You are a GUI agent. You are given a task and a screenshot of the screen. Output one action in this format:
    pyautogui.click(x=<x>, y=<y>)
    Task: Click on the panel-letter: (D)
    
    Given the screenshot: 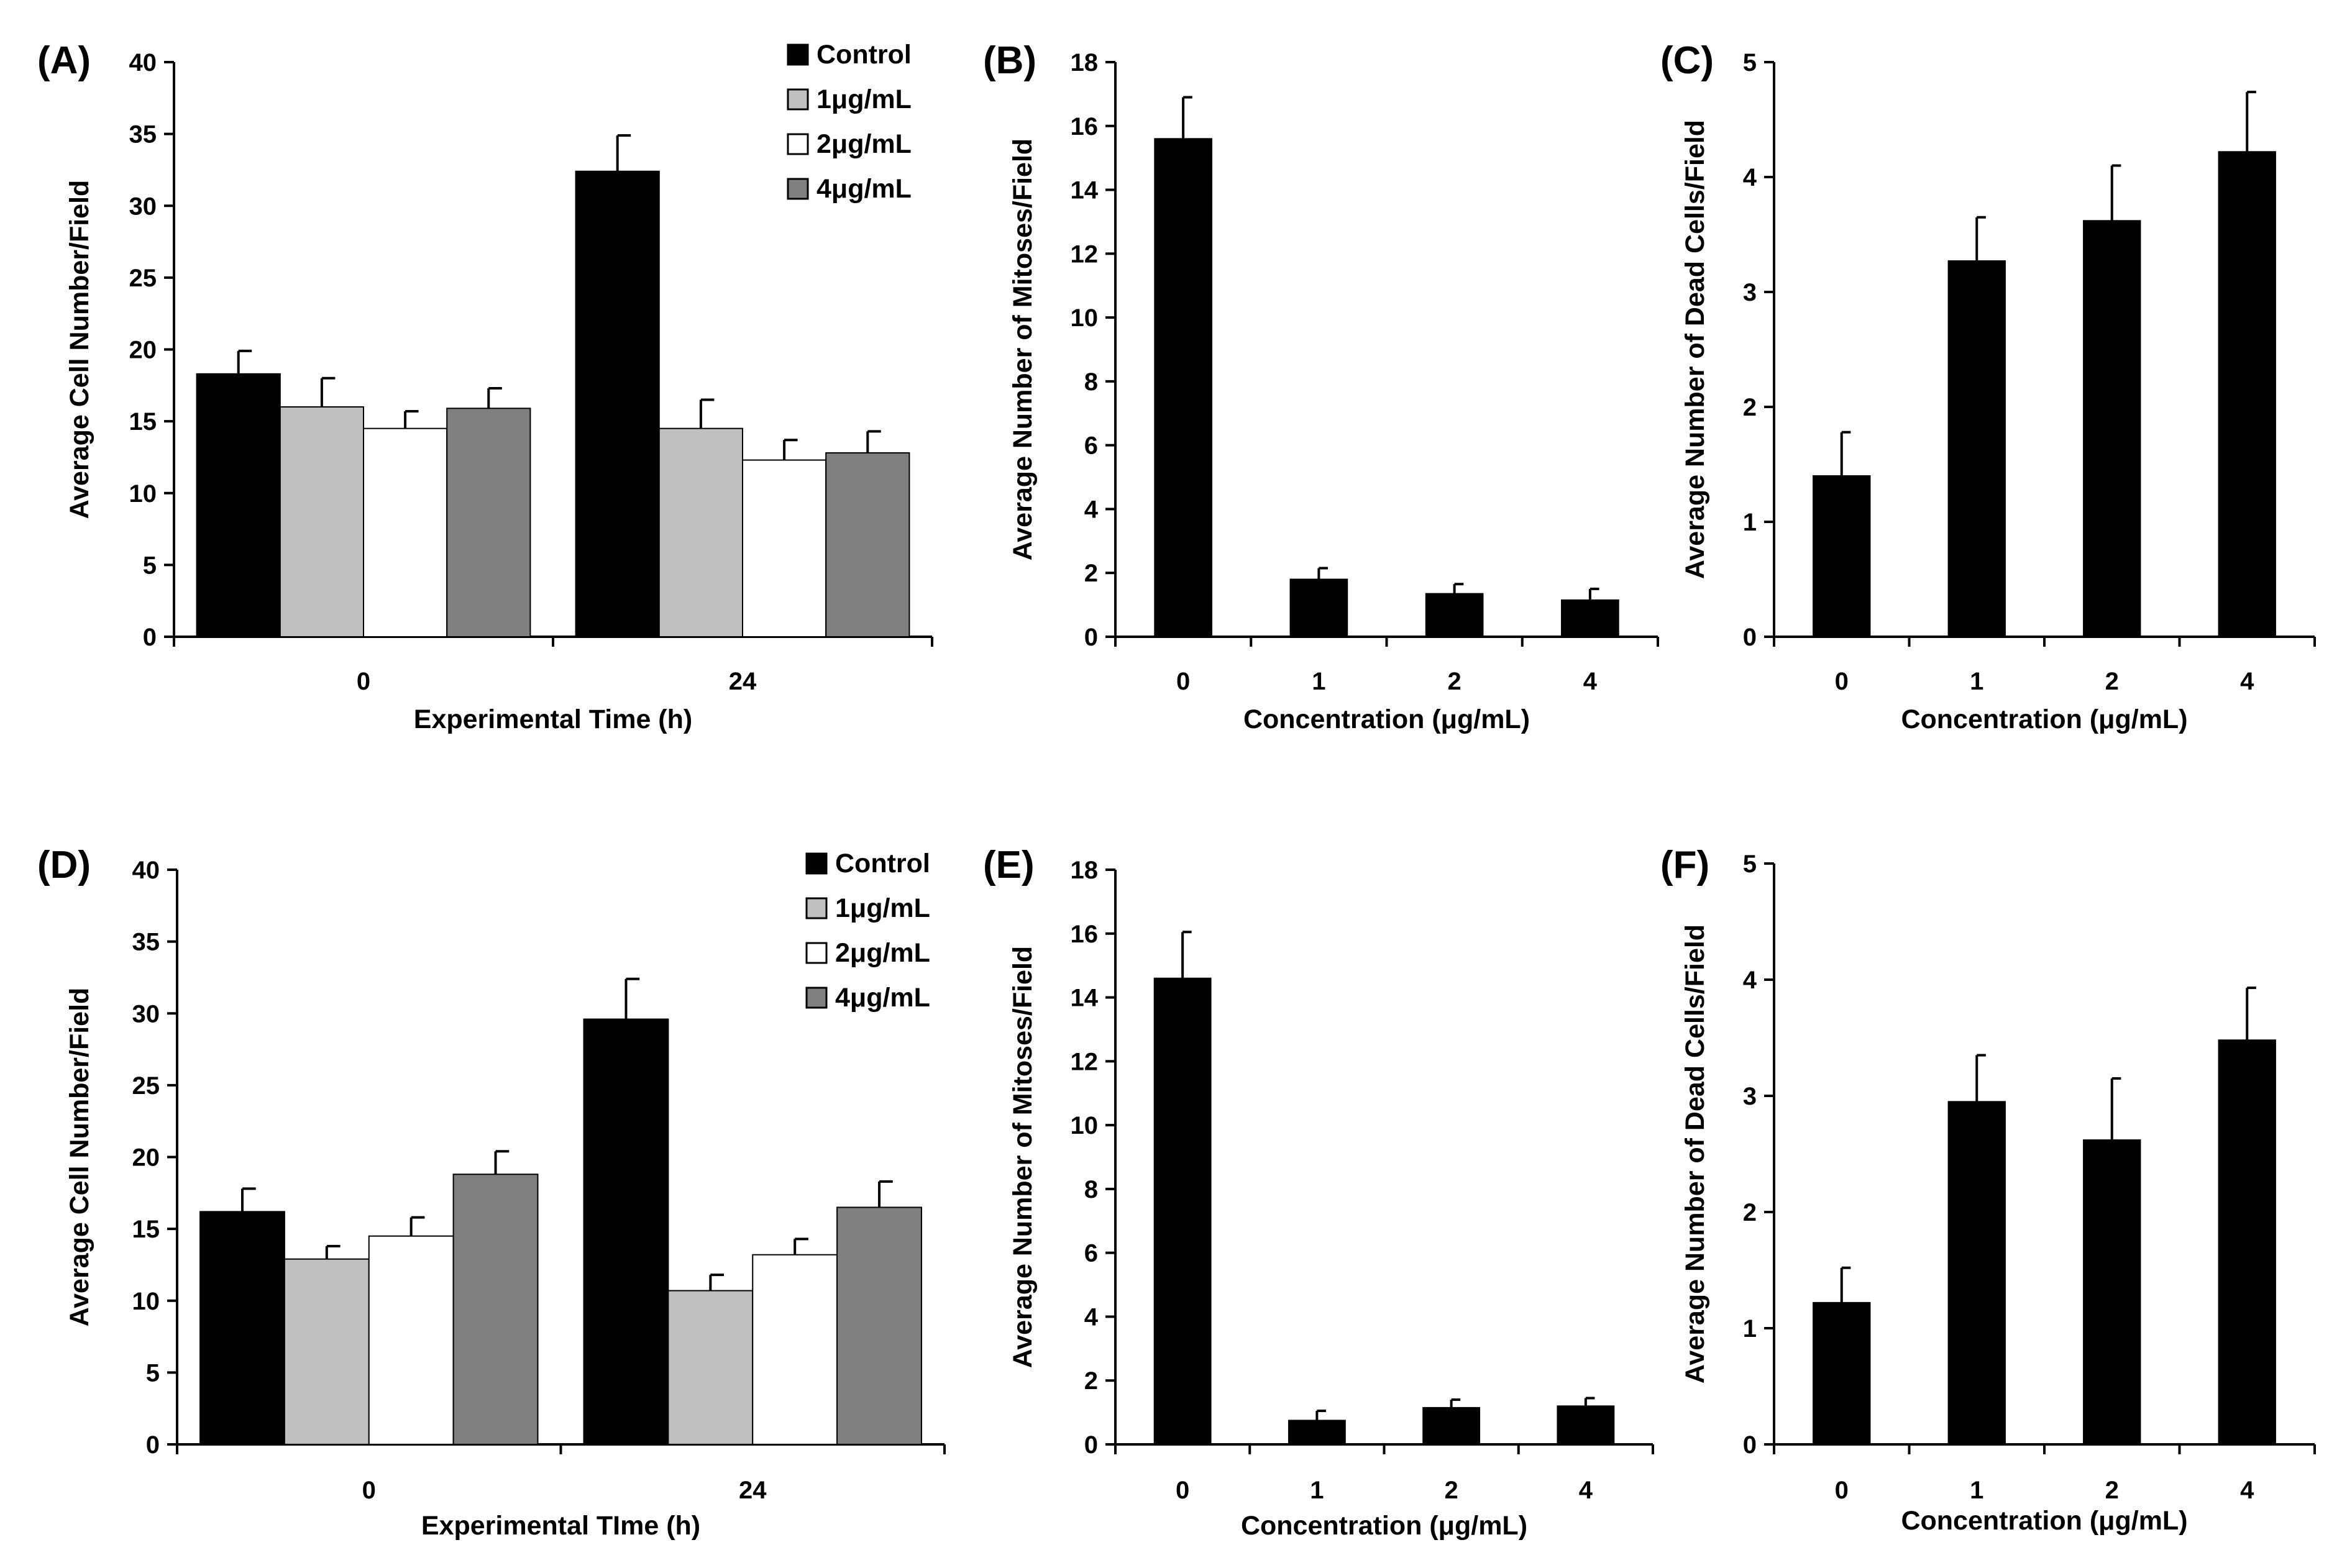 What is the action you would take?
    pyautogui.click(x=64, y=865)
    